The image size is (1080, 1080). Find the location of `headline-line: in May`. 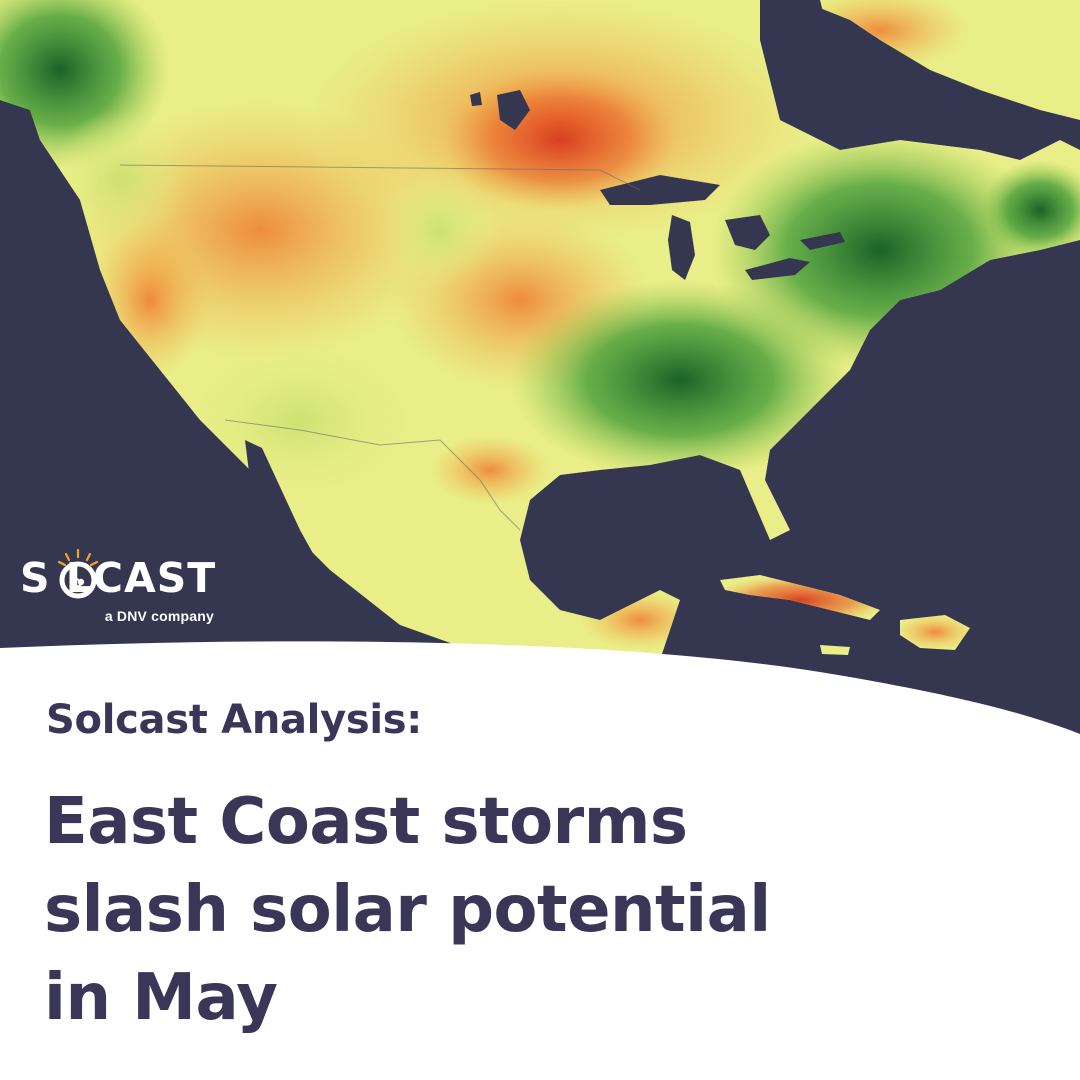

headline-line: in May is located at coordinates (161, 998).